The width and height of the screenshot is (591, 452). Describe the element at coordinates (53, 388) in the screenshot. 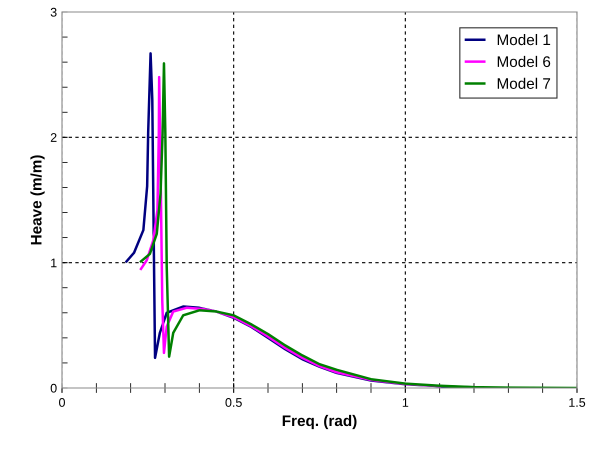

I see `y-tick-label: 0` at that location.